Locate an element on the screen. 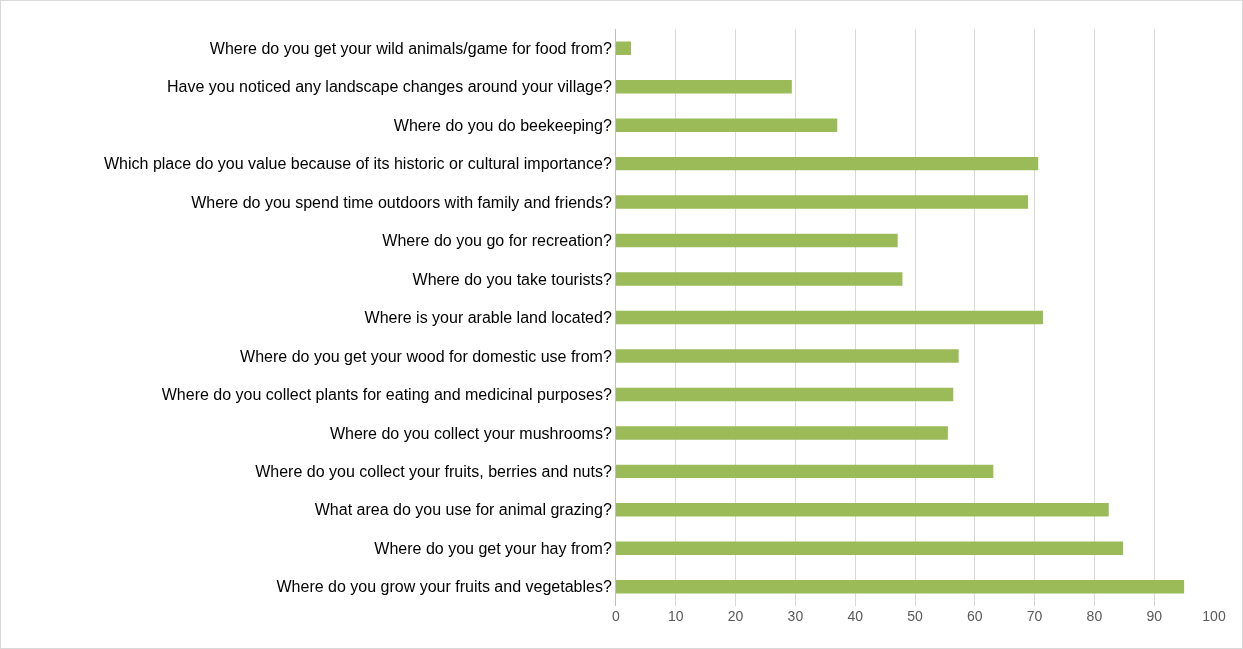 This screenshot has height=649, width=1243. y-tick-label: Where do you take tourists? is located at coordinates (512, 279).